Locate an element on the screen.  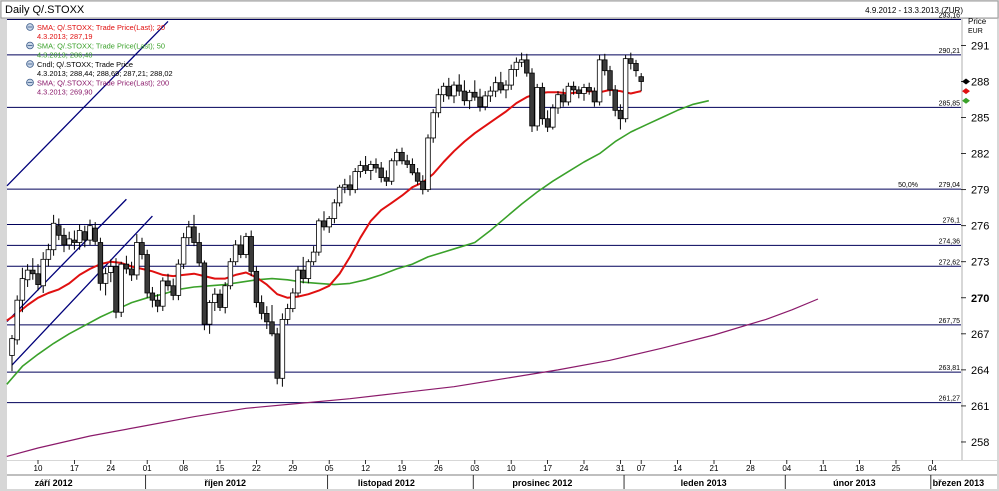
day-tick-label: 26 is located at coordinates (438, 468).